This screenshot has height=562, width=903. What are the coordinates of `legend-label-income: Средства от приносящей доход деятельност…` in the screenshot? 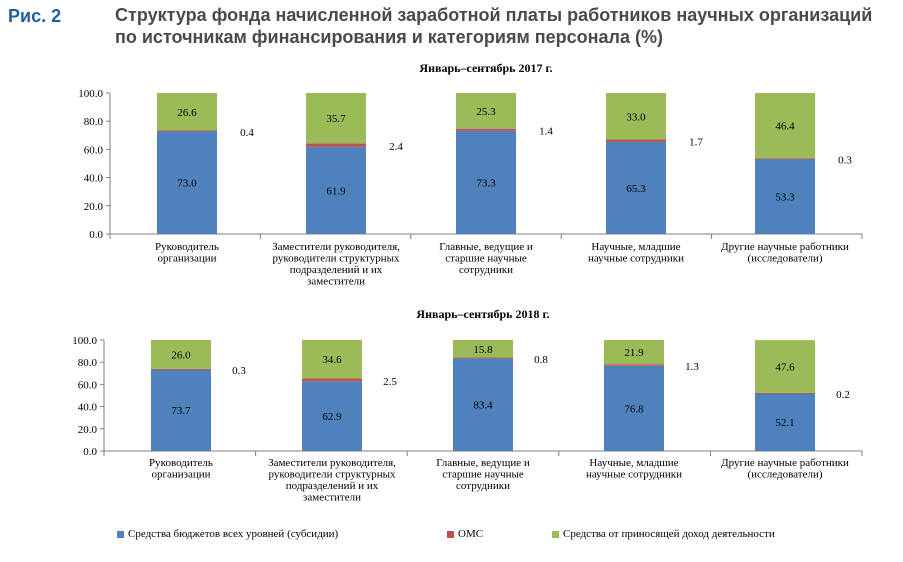 It's located at (669, 534).